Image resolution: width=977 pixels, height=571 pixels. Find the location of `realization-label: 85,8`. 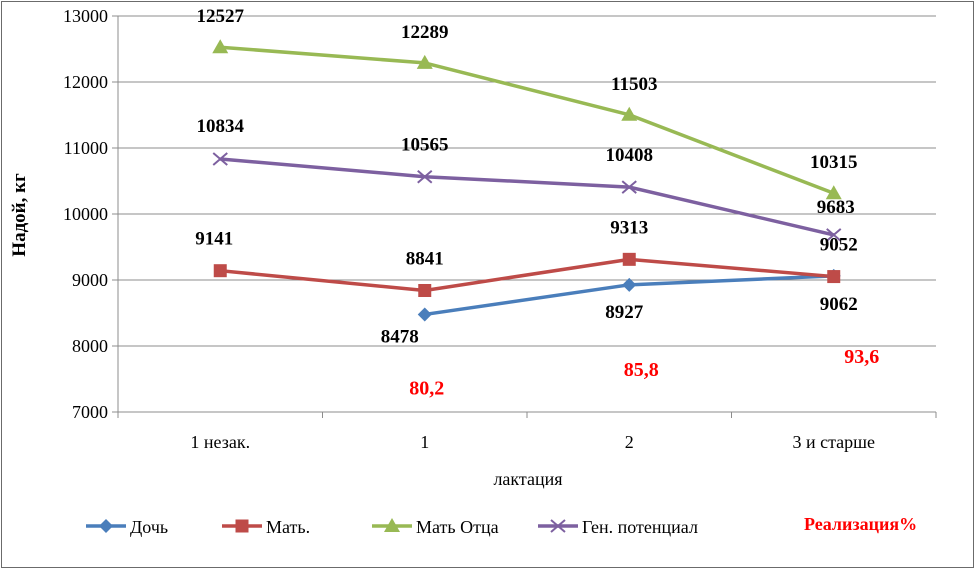

realization-label: 85,8 is located at coordinates (641, 370).